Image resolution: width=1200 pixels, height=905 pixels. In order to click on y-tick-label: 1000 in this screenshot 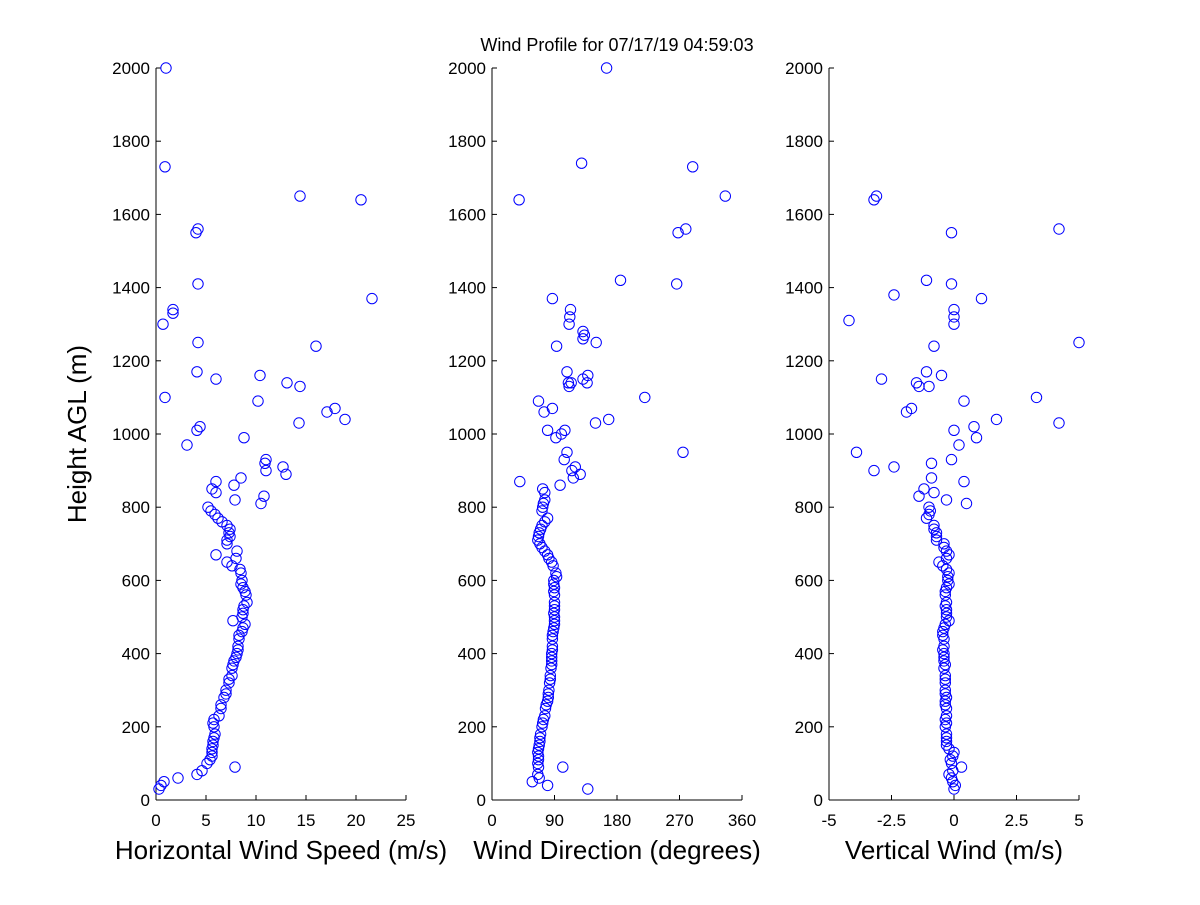, I will do `click(131, 434)`.